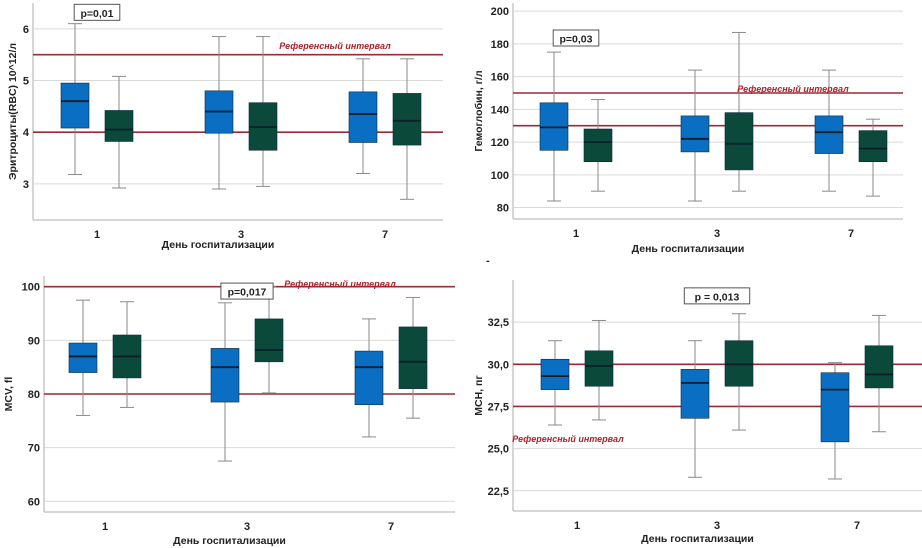  Describe the element at coordinates (500, 143) in the screenshot. I see `y-tick-label: 120` at that location.